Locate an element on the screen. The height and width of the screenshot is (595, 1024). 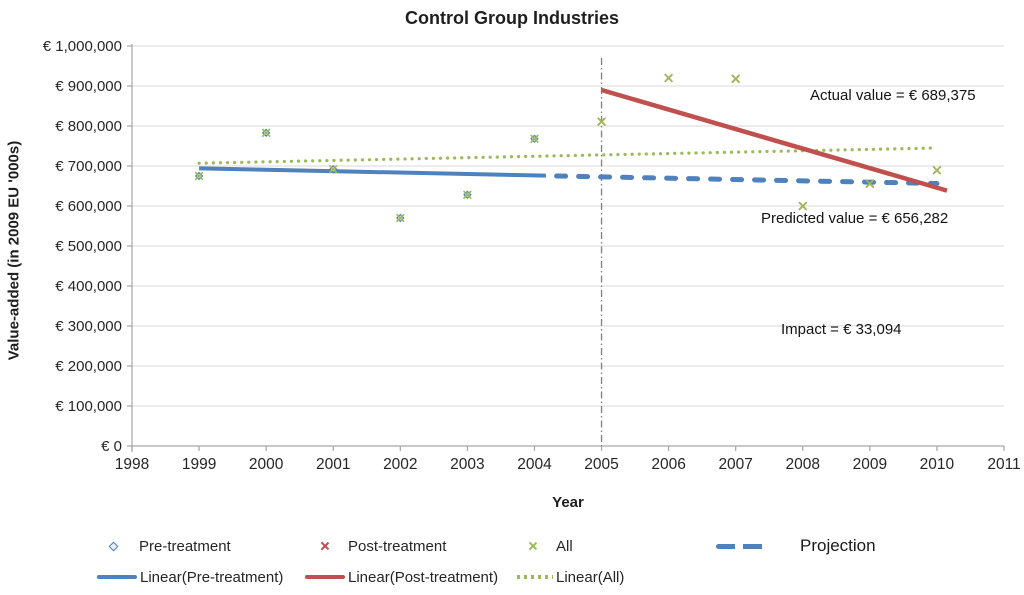
x-tick-label: 2002 is located at coordinates (400, 464).